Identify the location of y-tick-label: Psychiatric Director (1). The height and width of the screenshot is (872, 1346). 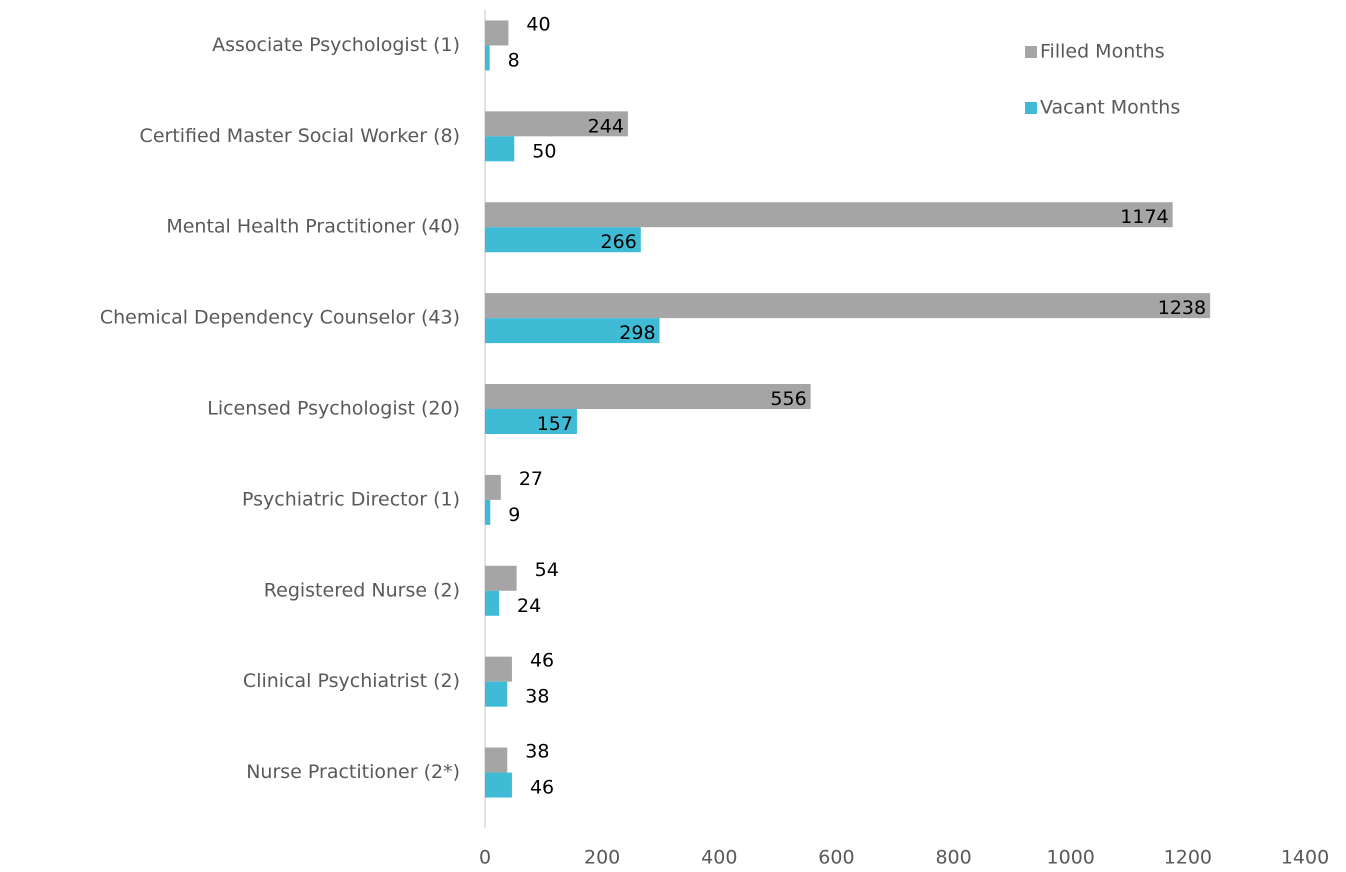
(351, 499).